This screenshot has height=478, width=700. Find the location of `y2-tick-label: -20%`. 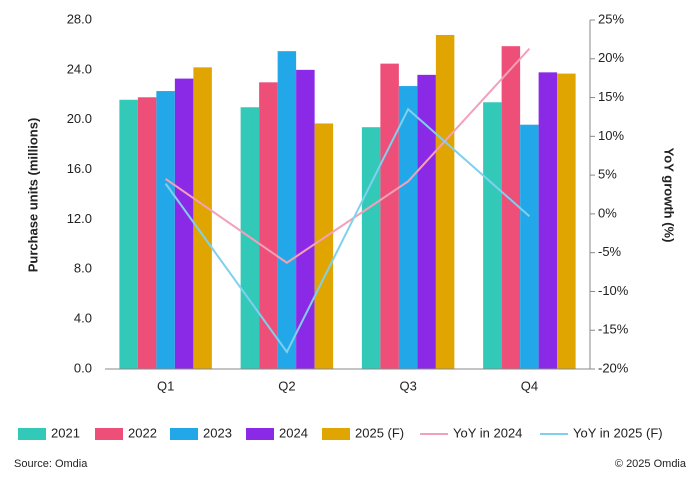

y2-tick-label: -20% is located at coordinates (613, 367).